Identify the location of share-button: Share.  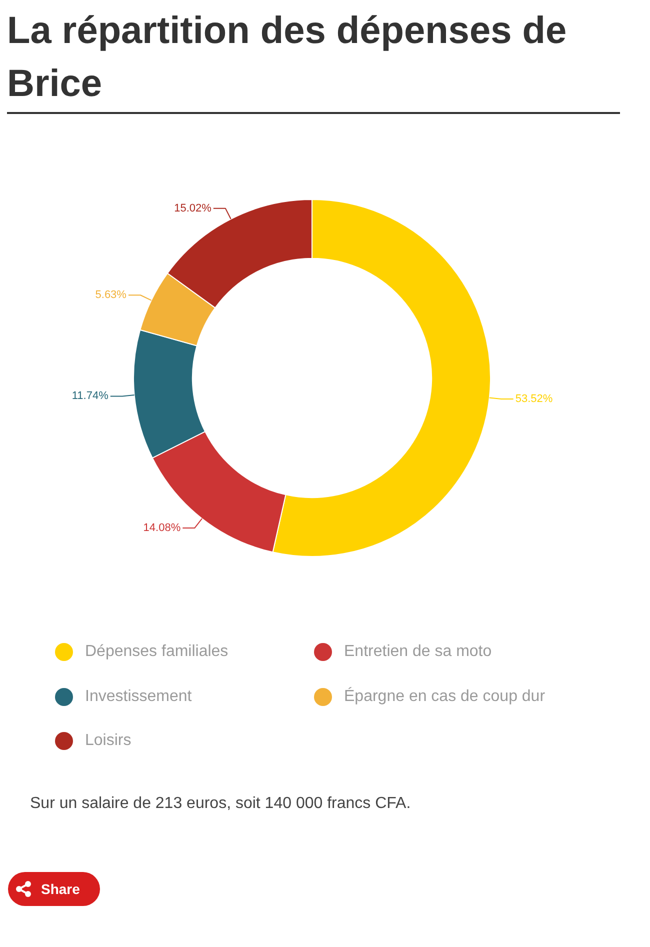
(54, 889).